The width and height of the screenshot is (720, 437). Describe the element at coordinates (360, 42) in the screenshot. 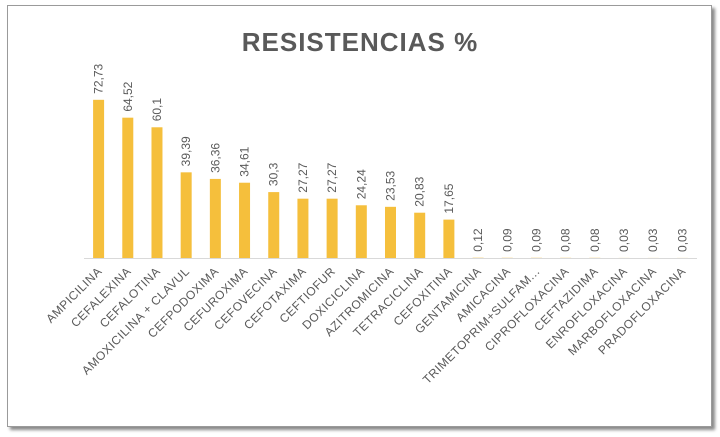

I see `chart-title: RESISTENCIAS %` at that location.